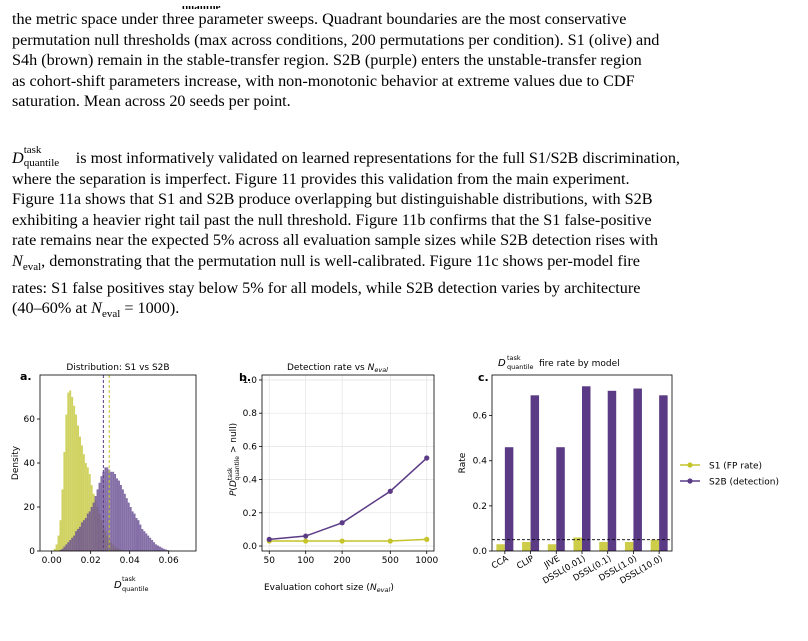  What do you see at coordinates (525, 563) in the screenshot?
I see `x-tick-label: CLIP` at bounding box center [525, 563].